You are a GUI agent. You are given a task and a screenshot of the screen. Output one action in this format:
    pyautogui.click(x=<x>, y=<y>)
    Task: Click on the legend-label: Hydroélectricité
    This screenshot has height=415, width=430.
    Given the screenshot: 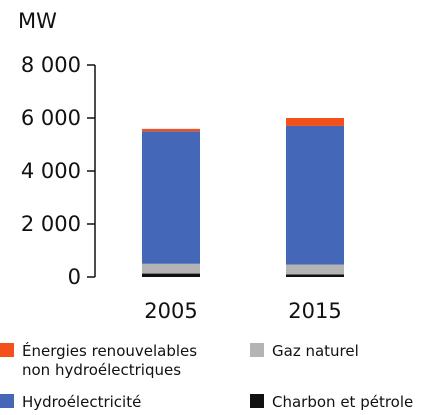 What is the action you would take?
    pyautogui.click(x=81, y=402)
    